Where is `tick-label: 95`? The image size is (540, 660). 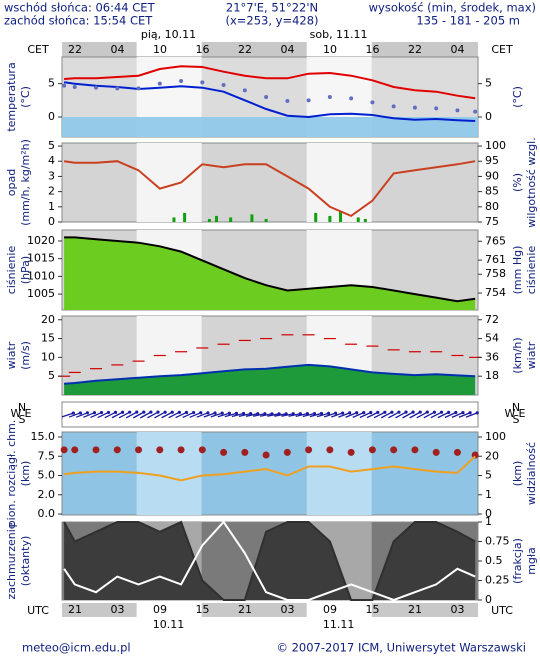
tick-label: 95 is located at coordinates (492, 160).